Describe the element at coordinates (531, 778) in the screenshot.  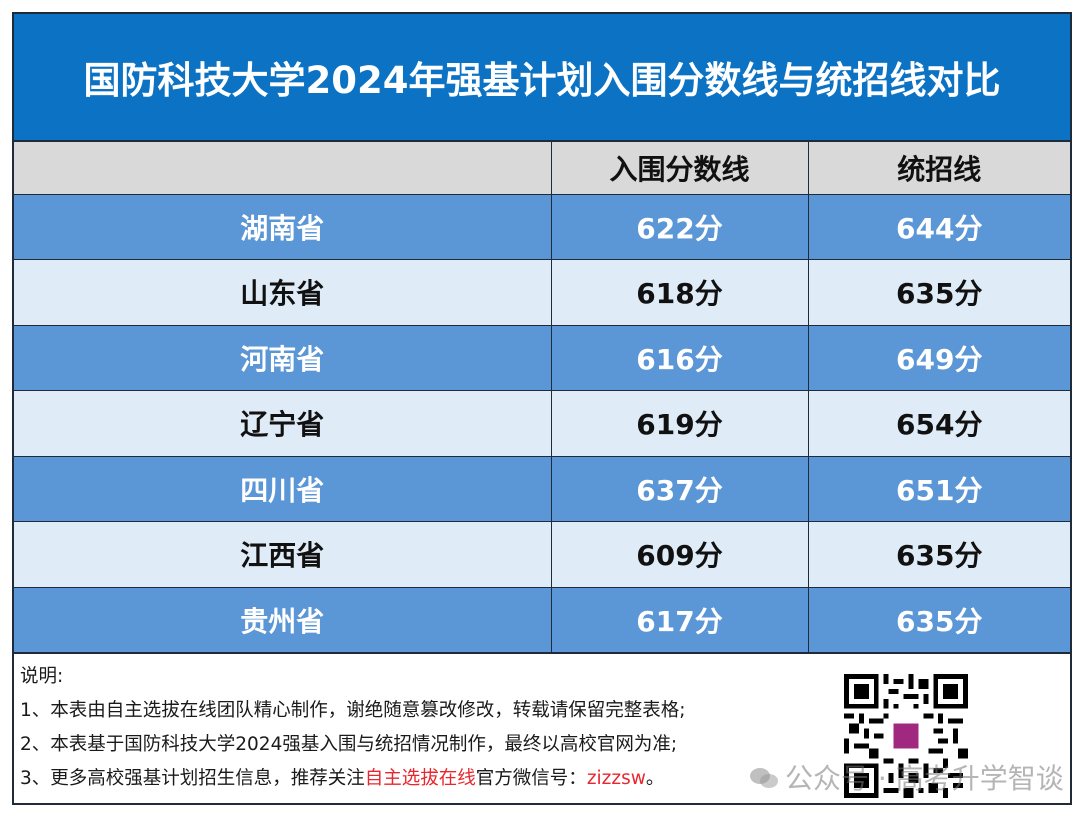
I see `note-line-3-middle: 官方微信号：` at that location.